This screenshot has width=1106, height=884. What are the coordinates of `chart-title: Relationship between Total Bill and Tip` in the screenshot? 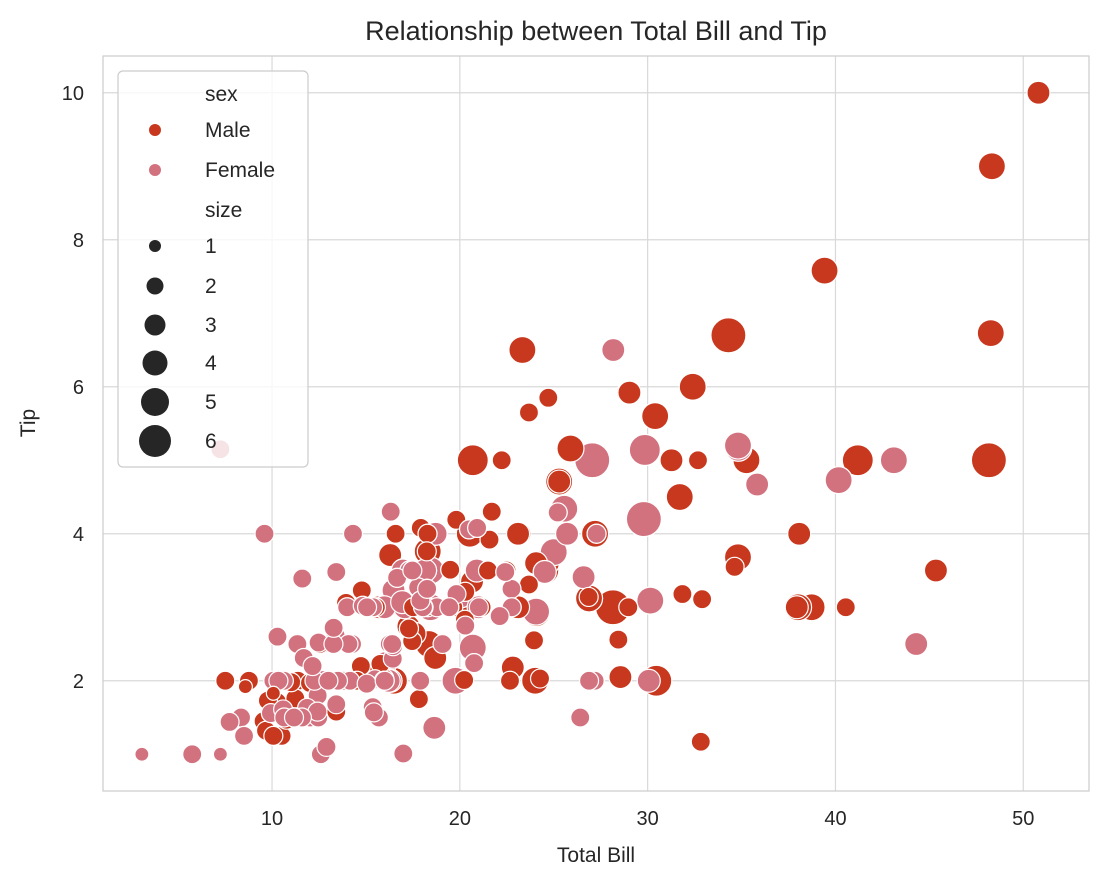 It's located at (596, 31).